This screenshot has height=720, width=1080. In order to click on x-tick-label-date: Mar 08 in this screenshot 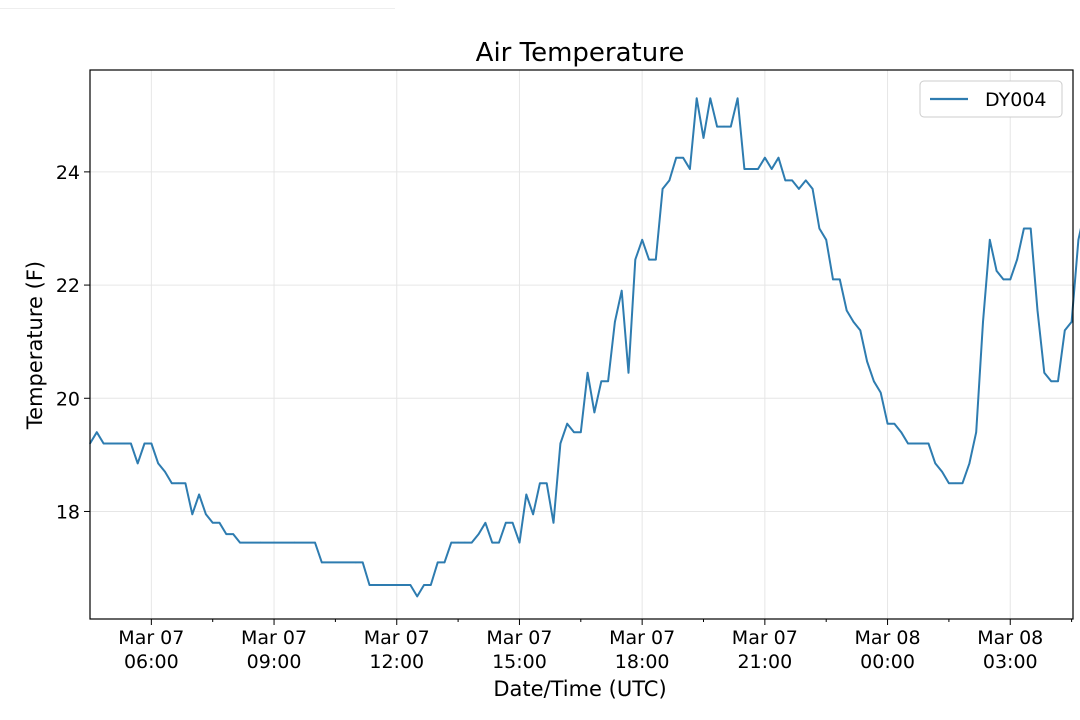, I will do `click(888, 638)`.